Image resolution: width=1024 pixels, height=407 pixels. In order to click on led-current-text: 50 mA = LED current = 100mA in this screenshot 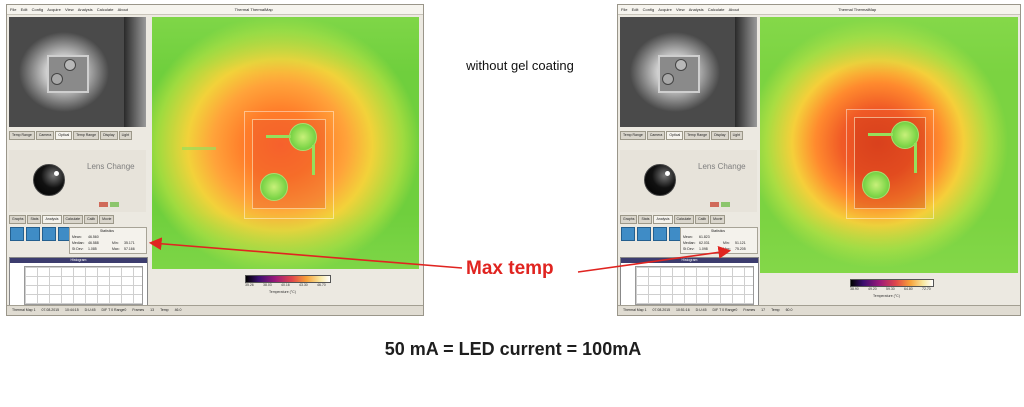, I will do `click(513, 349)`.